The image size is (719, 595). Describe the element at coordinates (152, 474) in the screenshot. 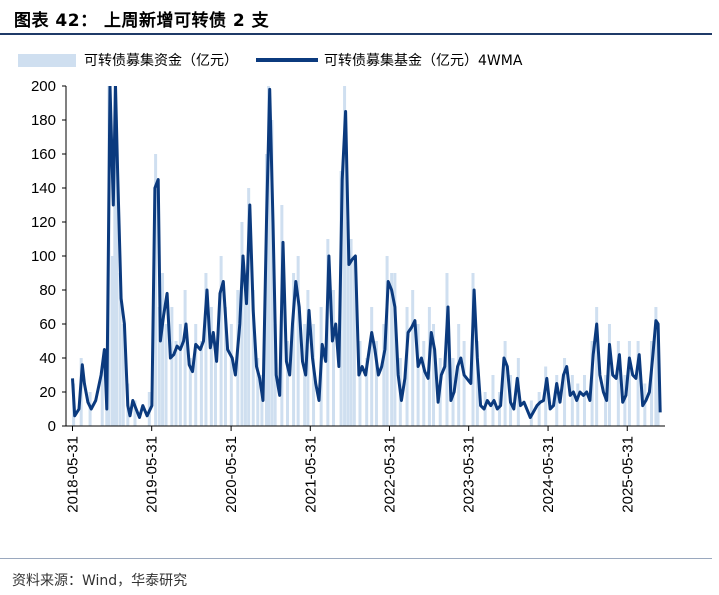

I see `x-tick-label: 2019-05-31` at that location.